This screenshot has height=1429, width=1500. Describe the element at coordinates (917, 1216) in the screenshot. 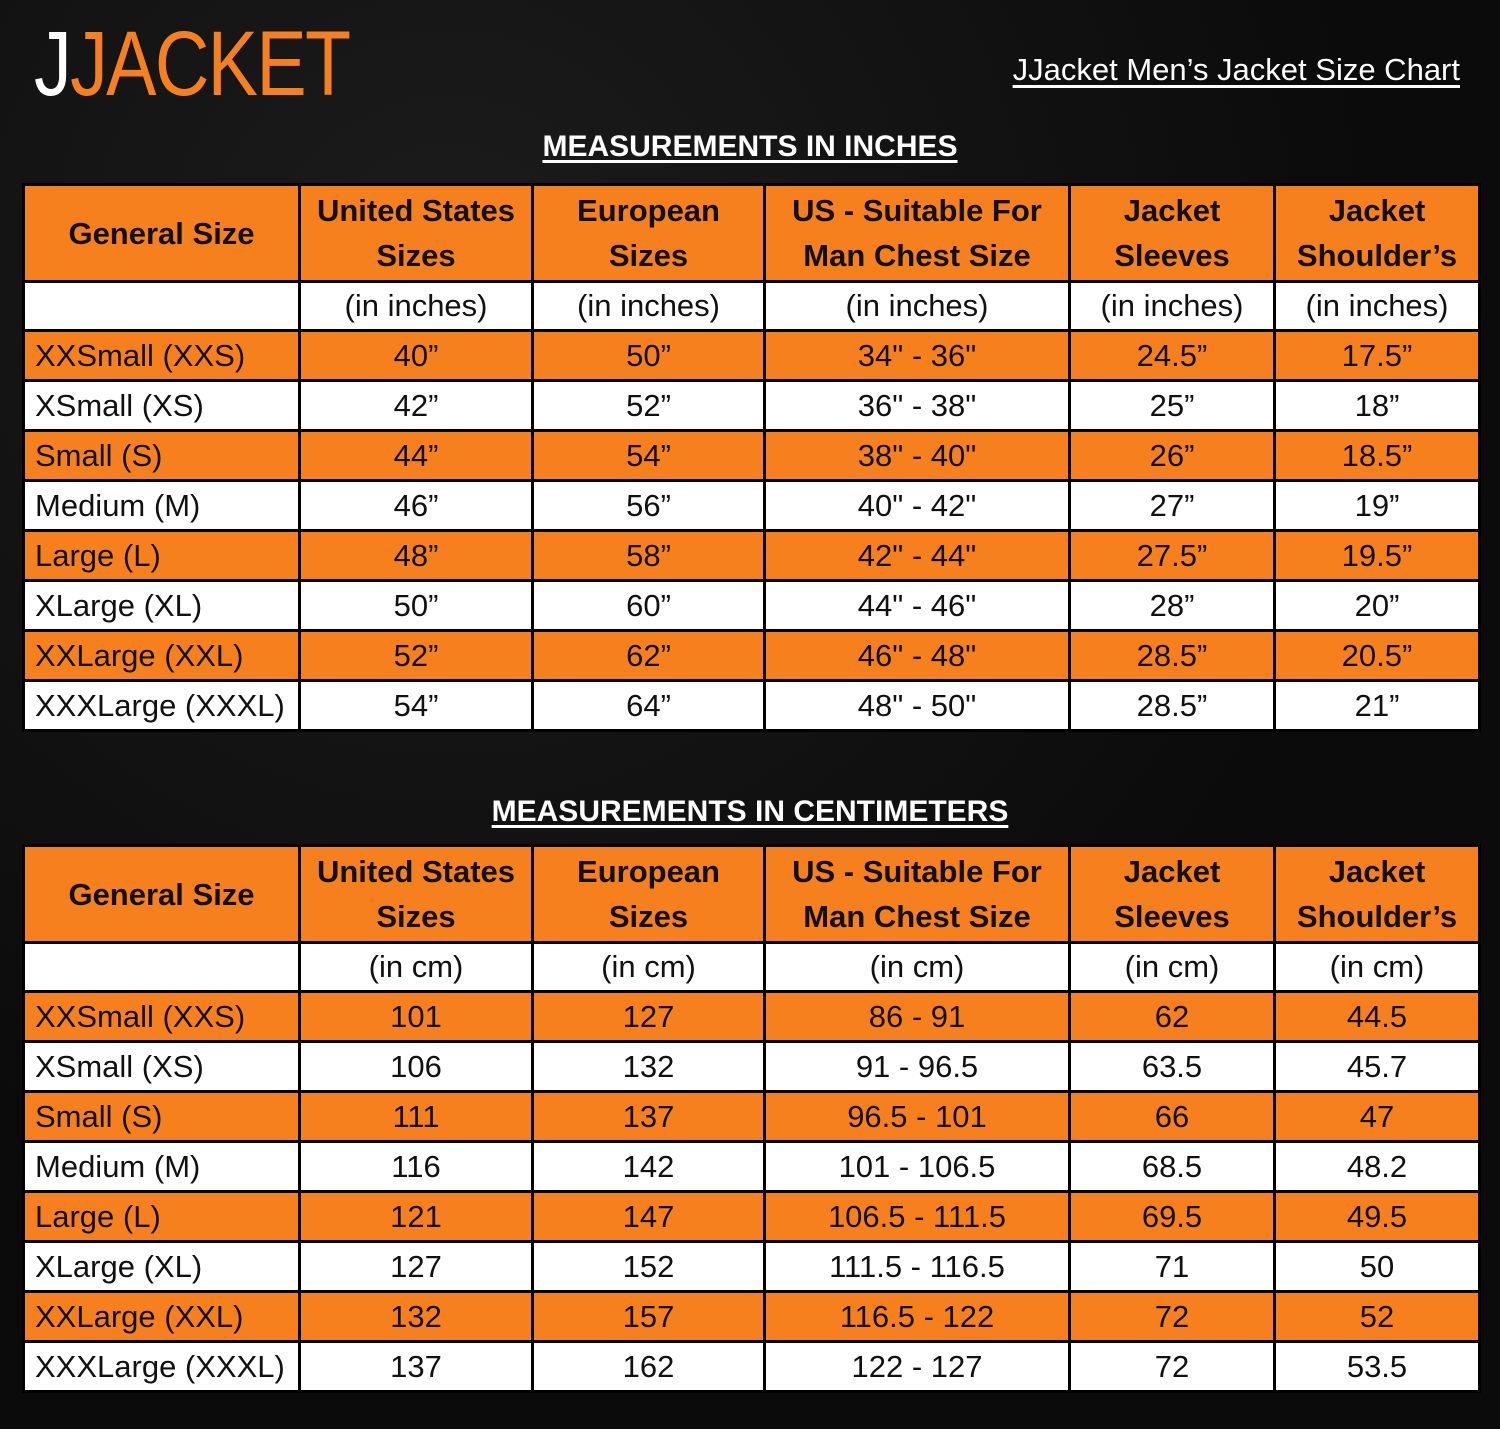

I see `value-cell: 106.5 - 111.5` at that location.